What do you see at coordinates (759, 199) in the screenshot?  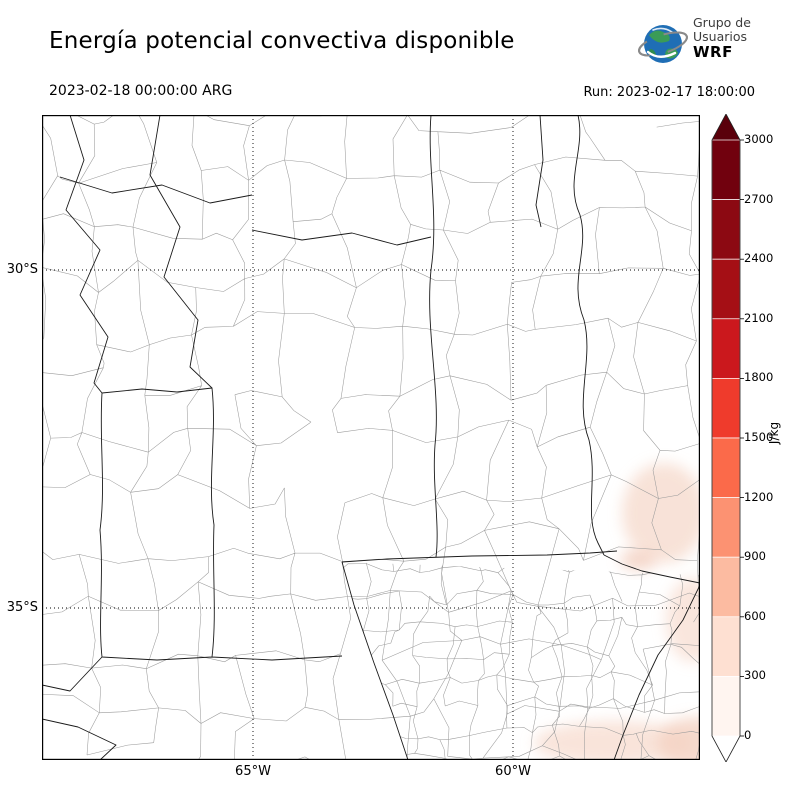 I see `colorbar-tick-label: 2700` at bounding box center [759, 199].